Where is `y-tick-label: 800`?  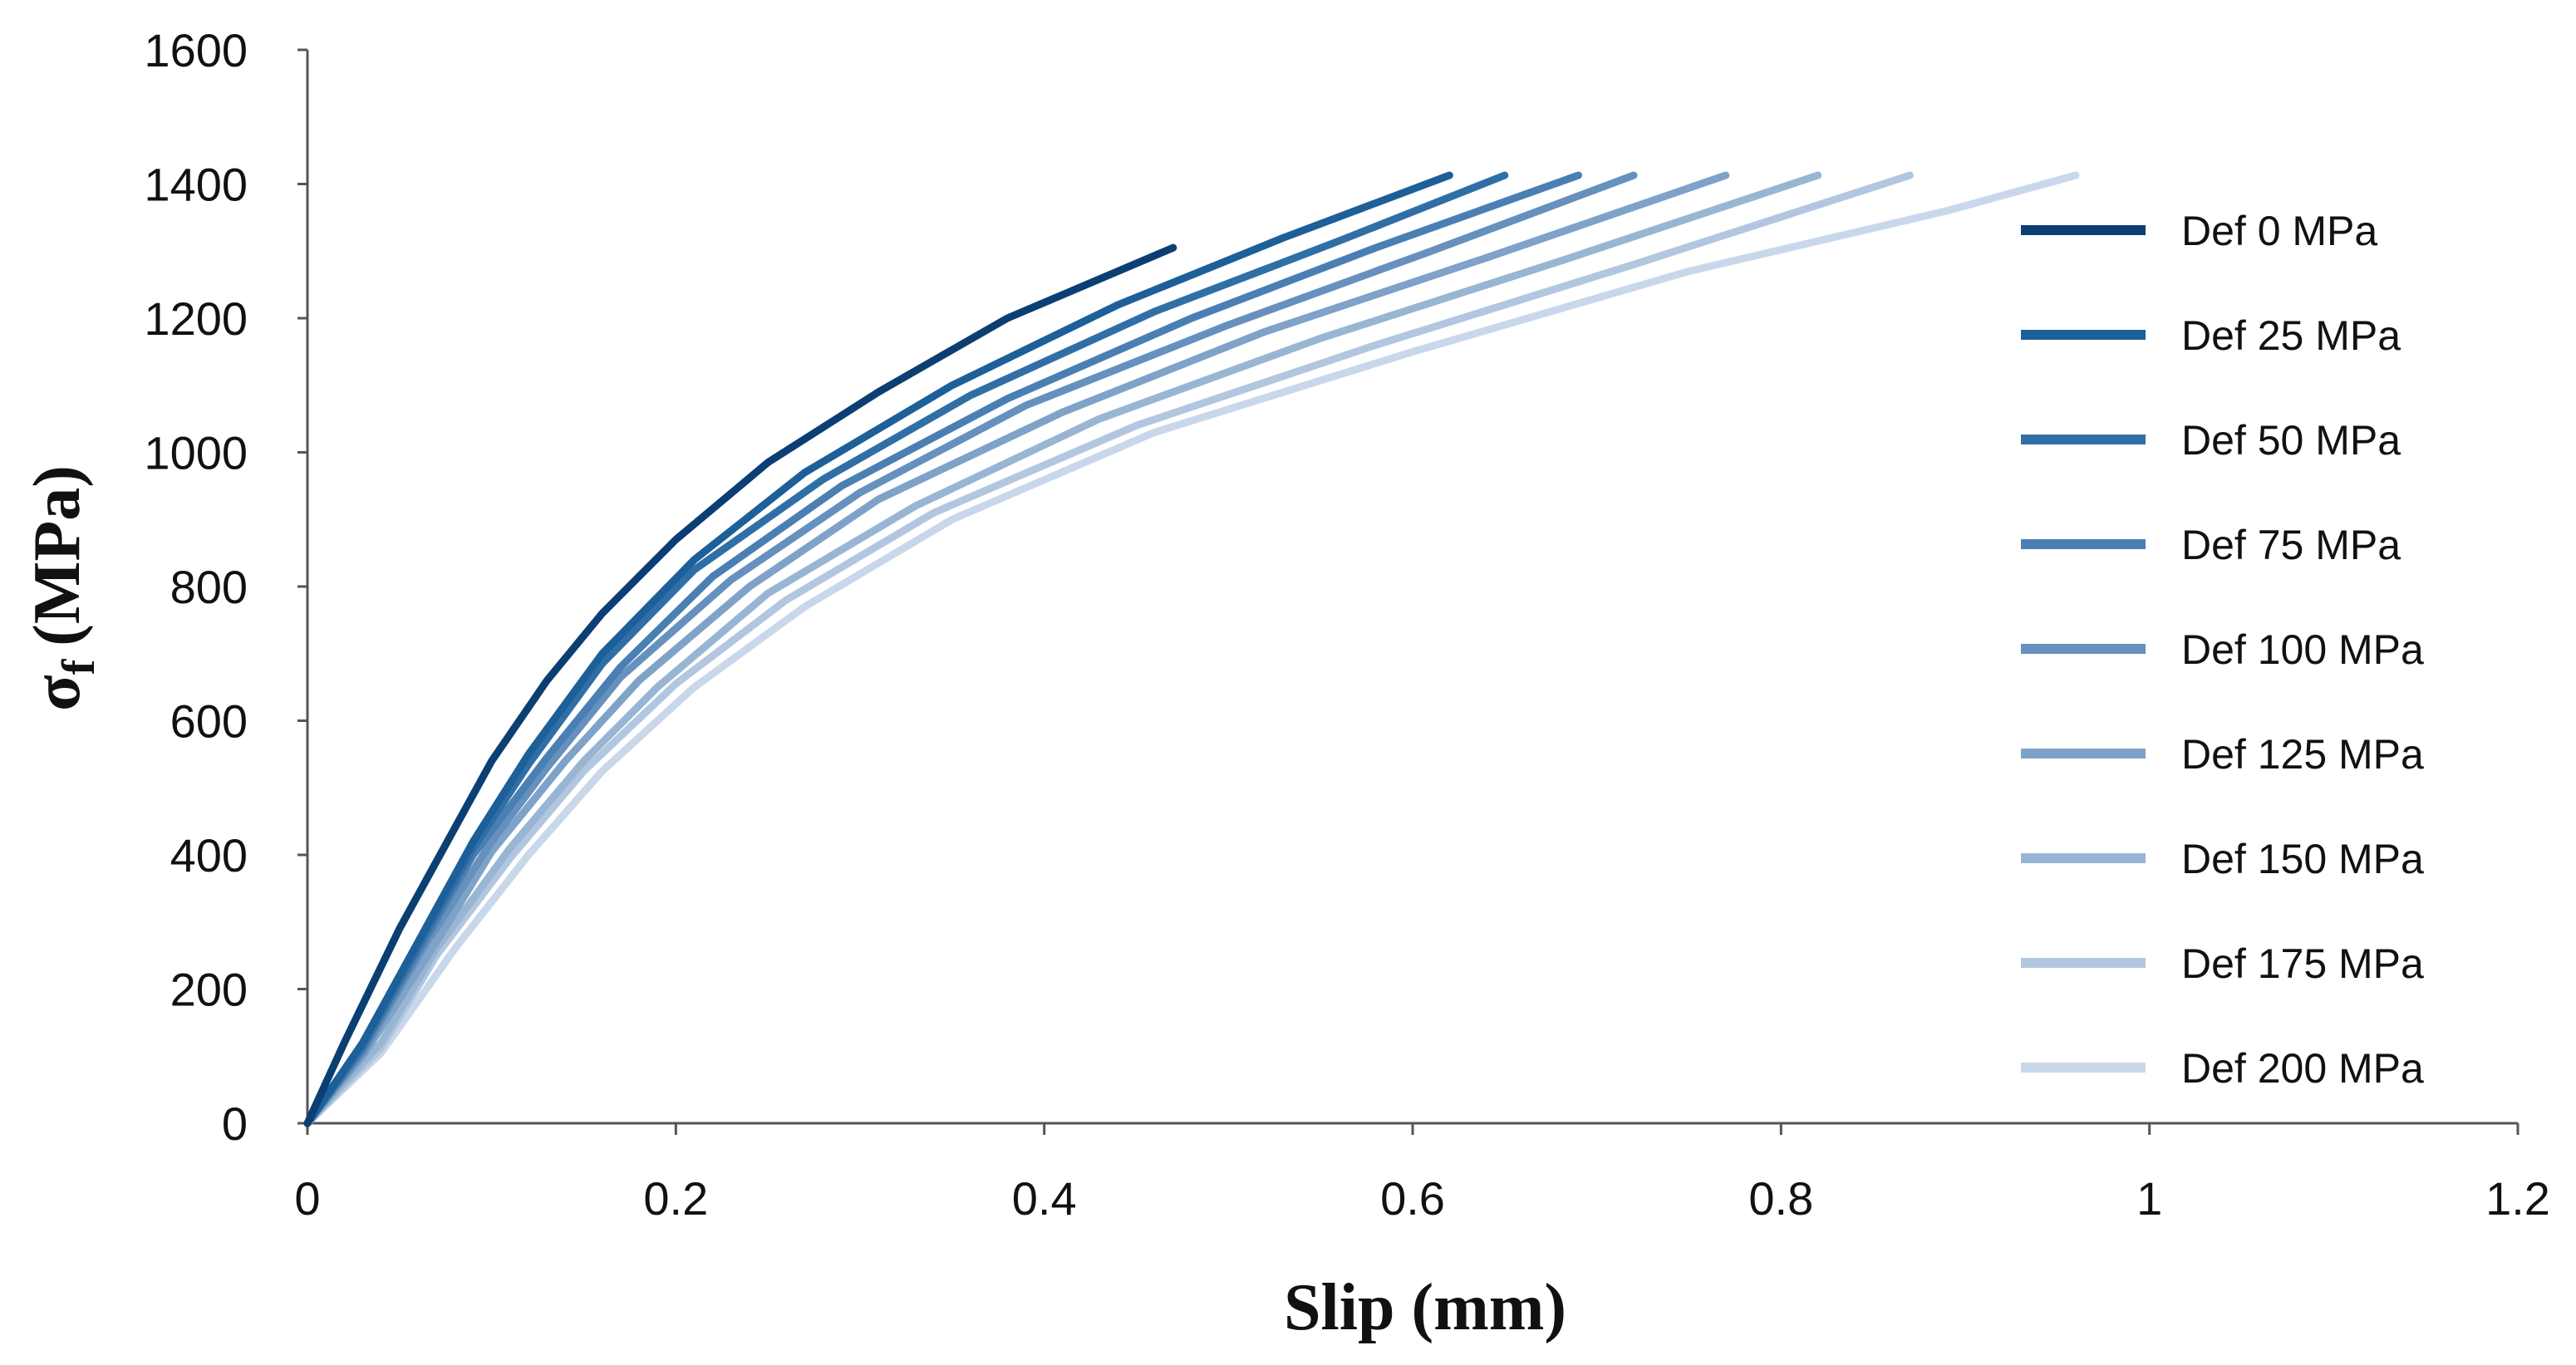
y-tick-label: 800 is located at coordinates (209, 587).